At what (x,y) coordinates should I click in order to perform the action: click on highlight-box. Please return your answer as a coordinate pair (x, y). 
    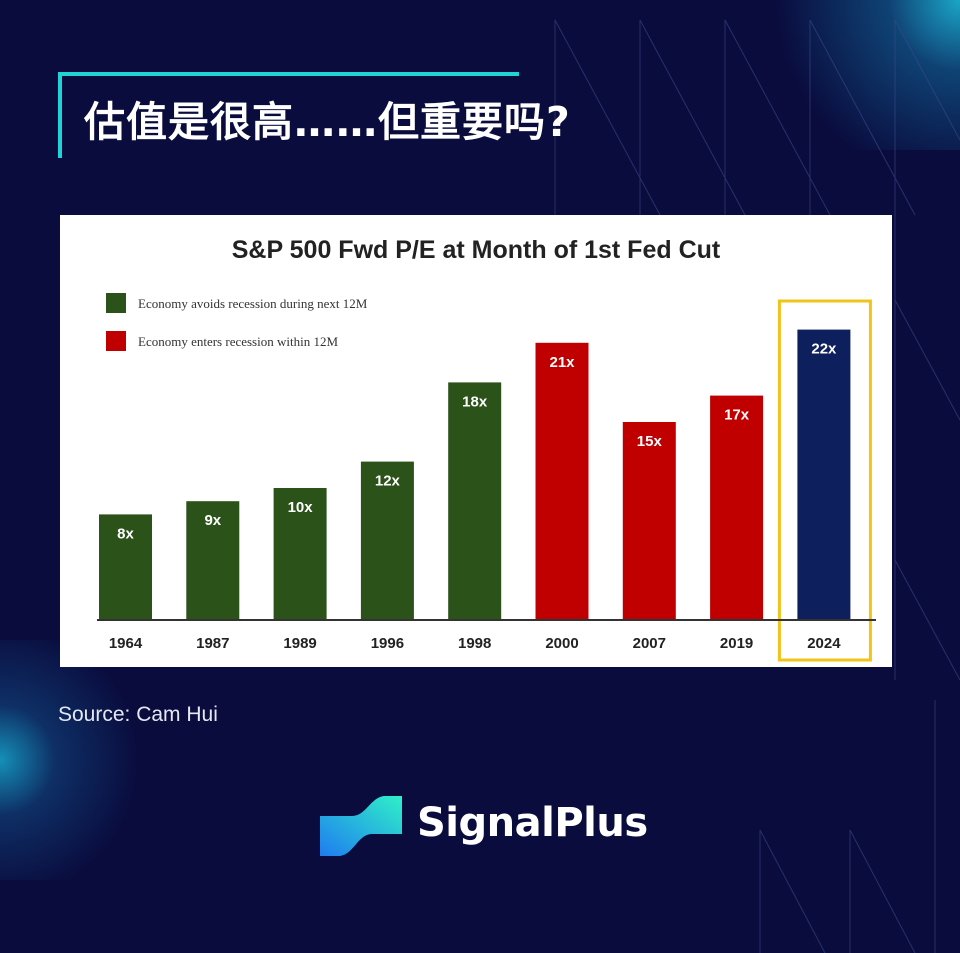
    Looking at the image, I should click on (824, 480).